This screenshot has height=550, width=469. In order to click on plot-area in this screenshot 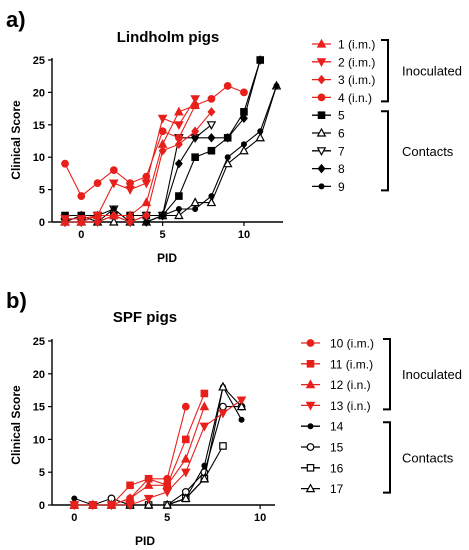, I will do `click(158, 446)`.